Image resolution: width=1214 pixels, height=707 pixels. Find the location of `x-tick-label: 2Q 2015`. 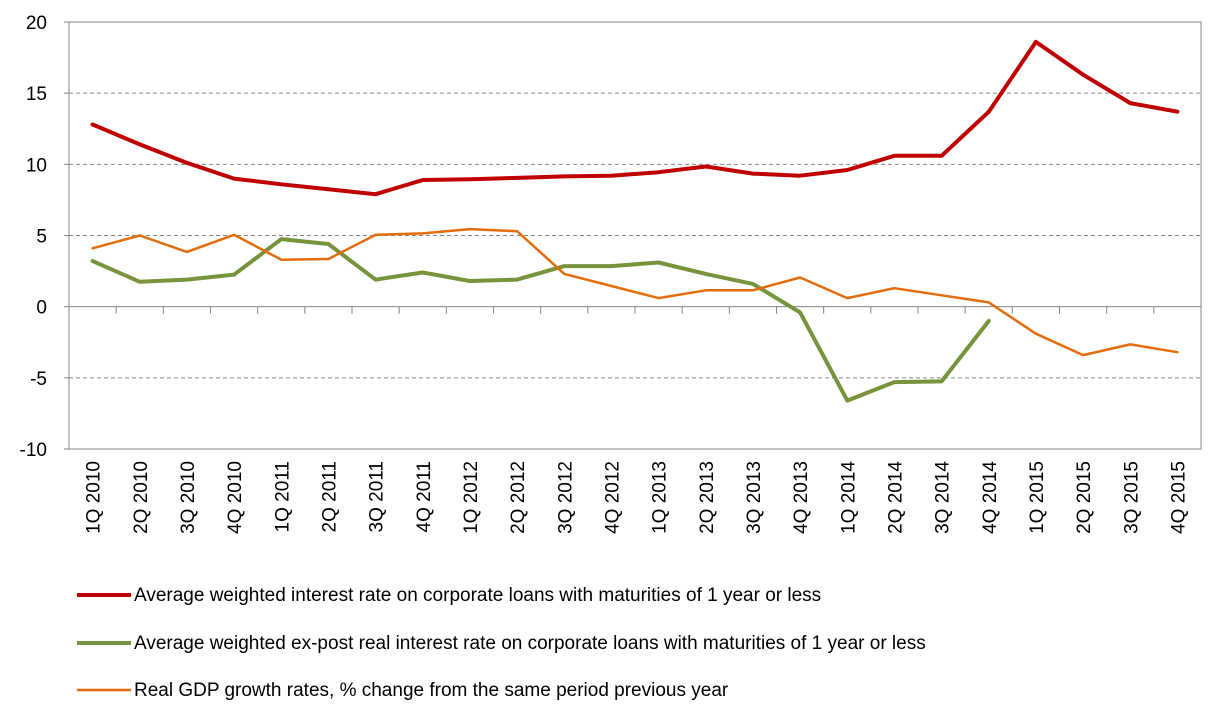

x-tick-label: 2Q 2015 is located at coordinates (1084, 497).